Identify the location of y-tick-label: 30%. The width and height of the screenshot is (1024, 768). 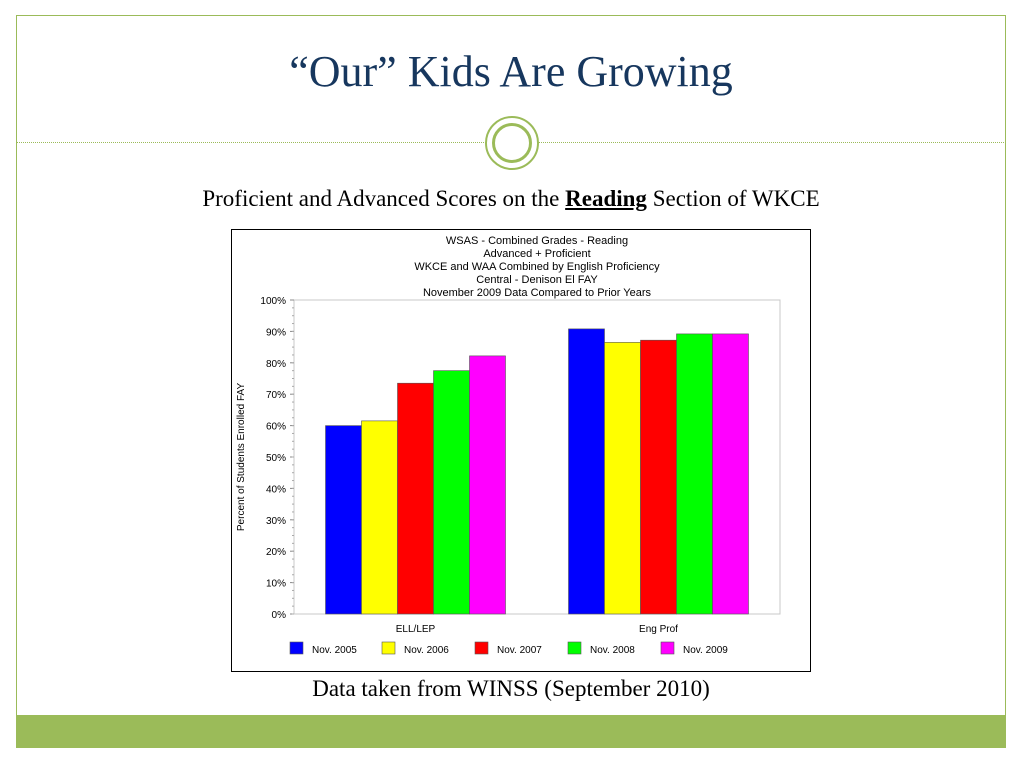
(276, 521).